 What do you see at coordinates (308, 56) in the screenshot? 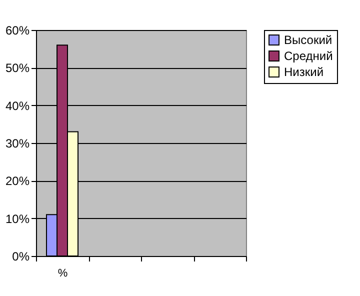
I see `legend-label: Средний` at bounding box center [308, 56].